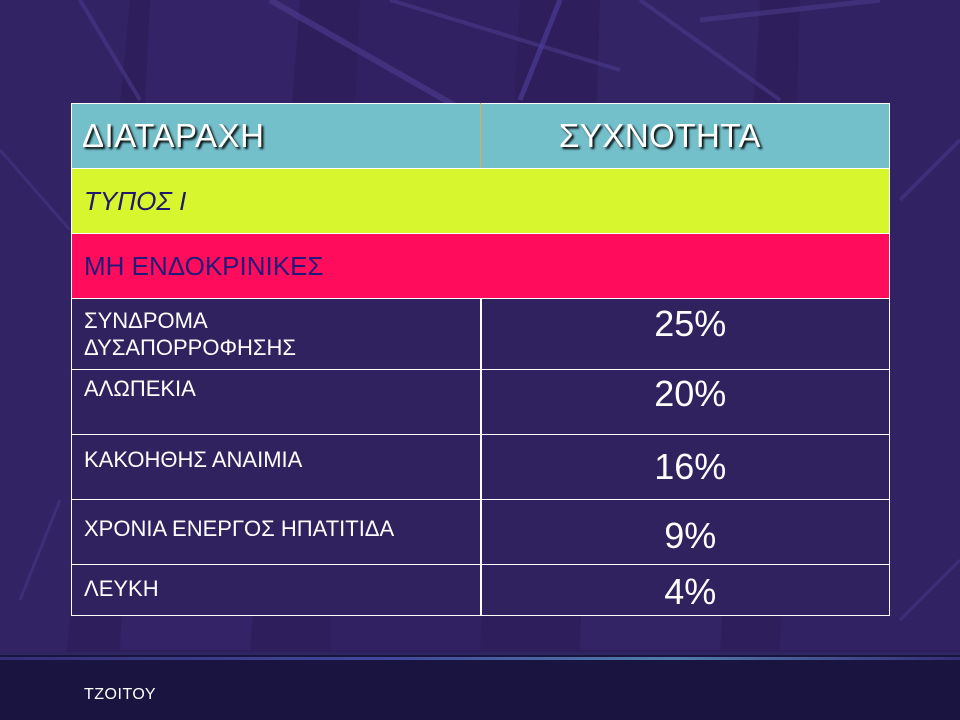  I want to click on table-row: ΚΑΚΟΗΘΗΣ ΑΝΑΙΜΙΑ 16%, so click(480, 467).